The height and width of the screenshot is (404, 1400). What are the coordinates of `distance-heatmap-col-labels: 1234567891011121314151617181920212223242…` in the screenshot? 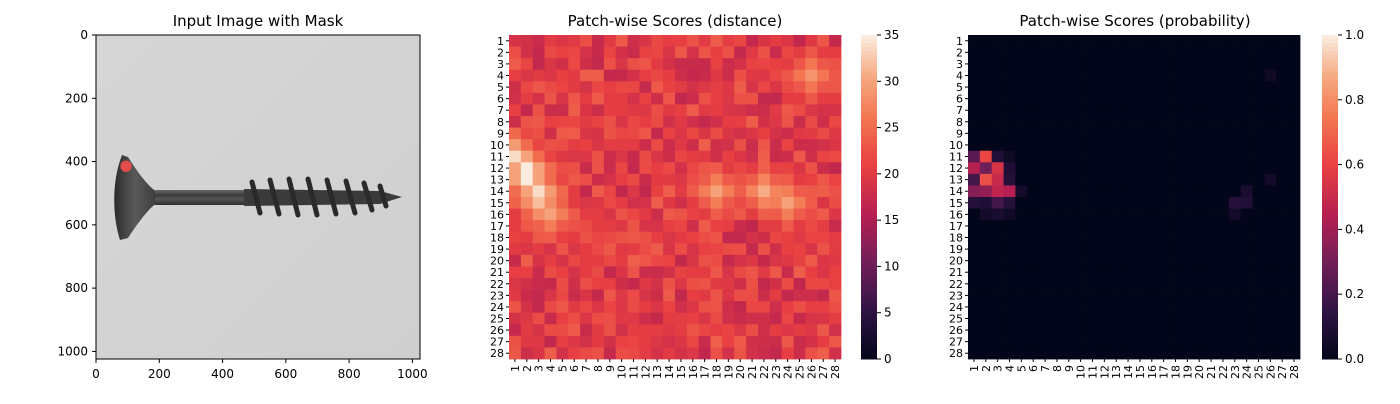 It's located at (675, 369).